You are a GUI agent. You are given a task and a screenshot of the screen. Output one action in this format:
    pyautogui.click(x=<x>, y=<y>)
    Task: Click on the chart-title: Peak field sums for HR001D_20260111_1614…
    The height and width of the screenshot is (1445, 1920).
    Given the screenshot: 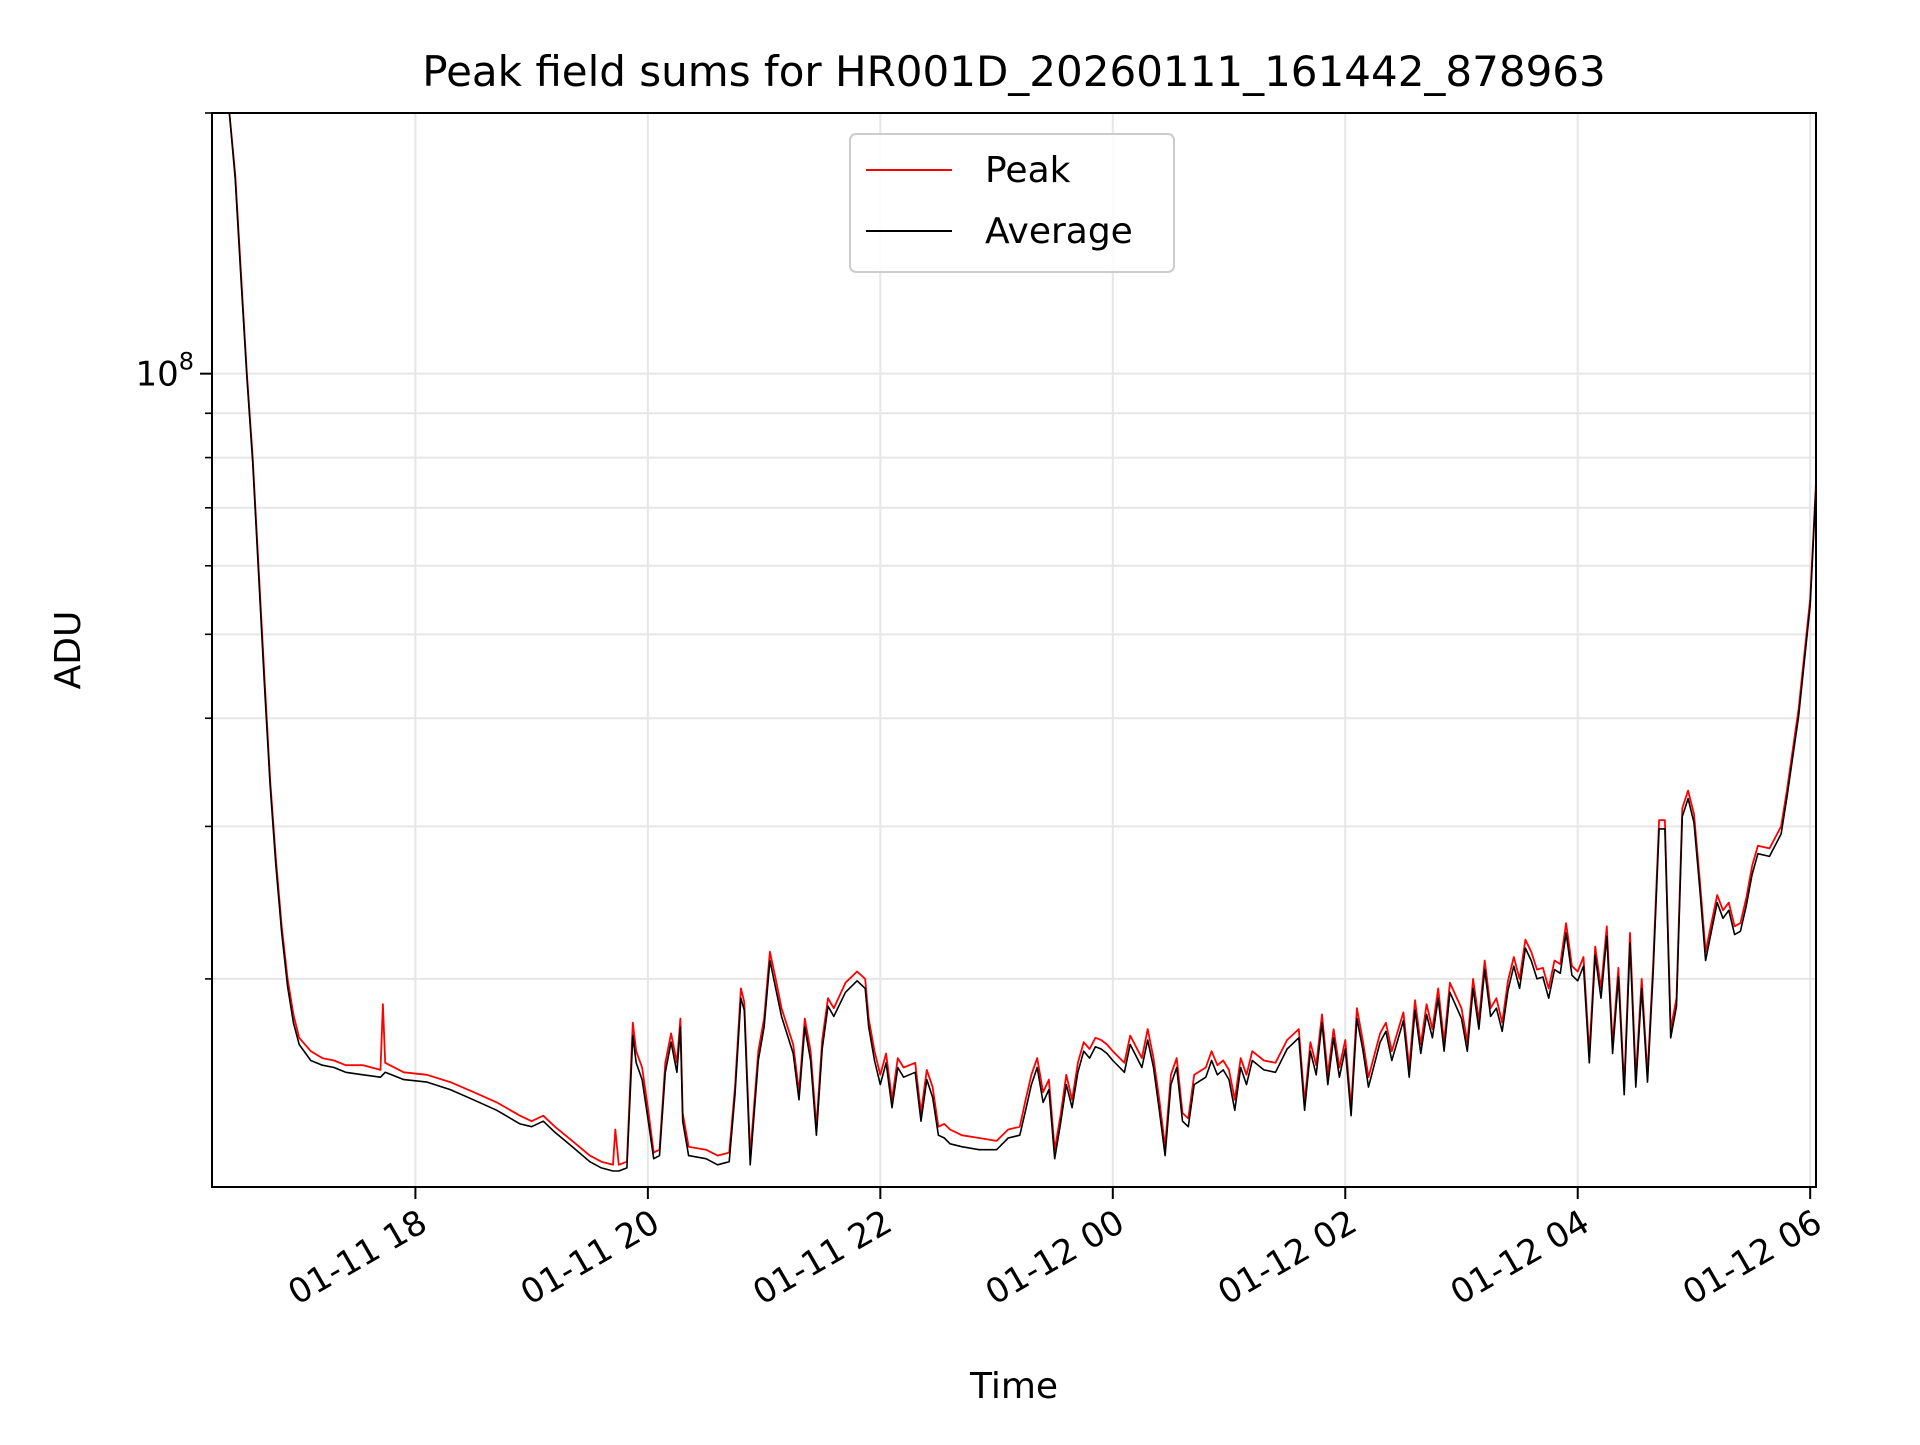 What is the action you would take?
    pyautogui.click(x=1014, y=71)
    